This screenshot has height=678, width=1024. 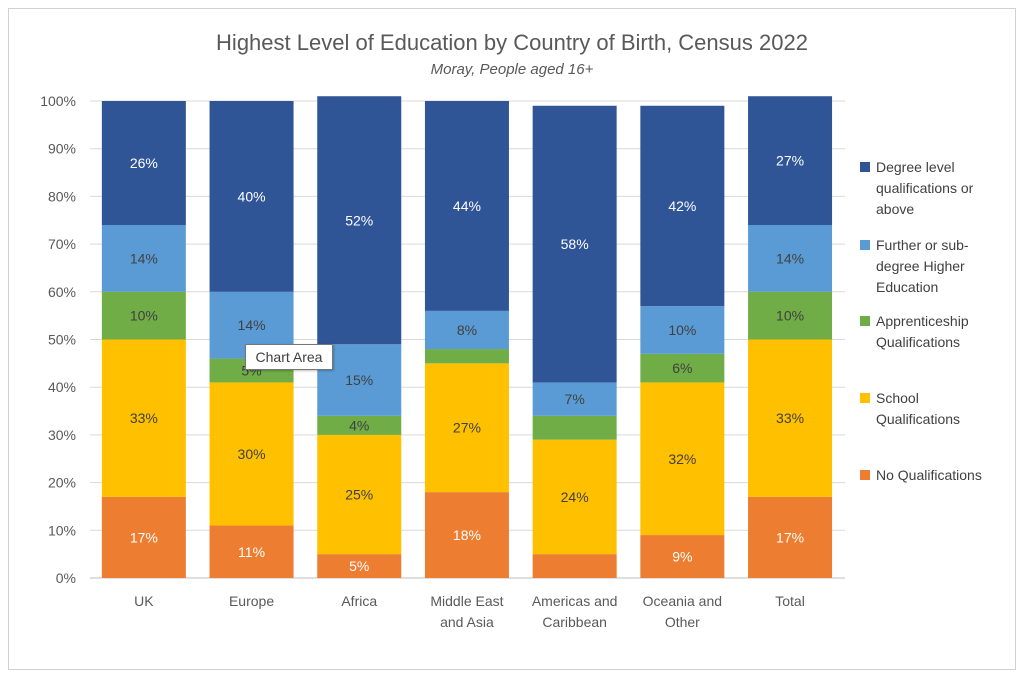 I want to click on data-label: 4%, so click(x=359, y=425).